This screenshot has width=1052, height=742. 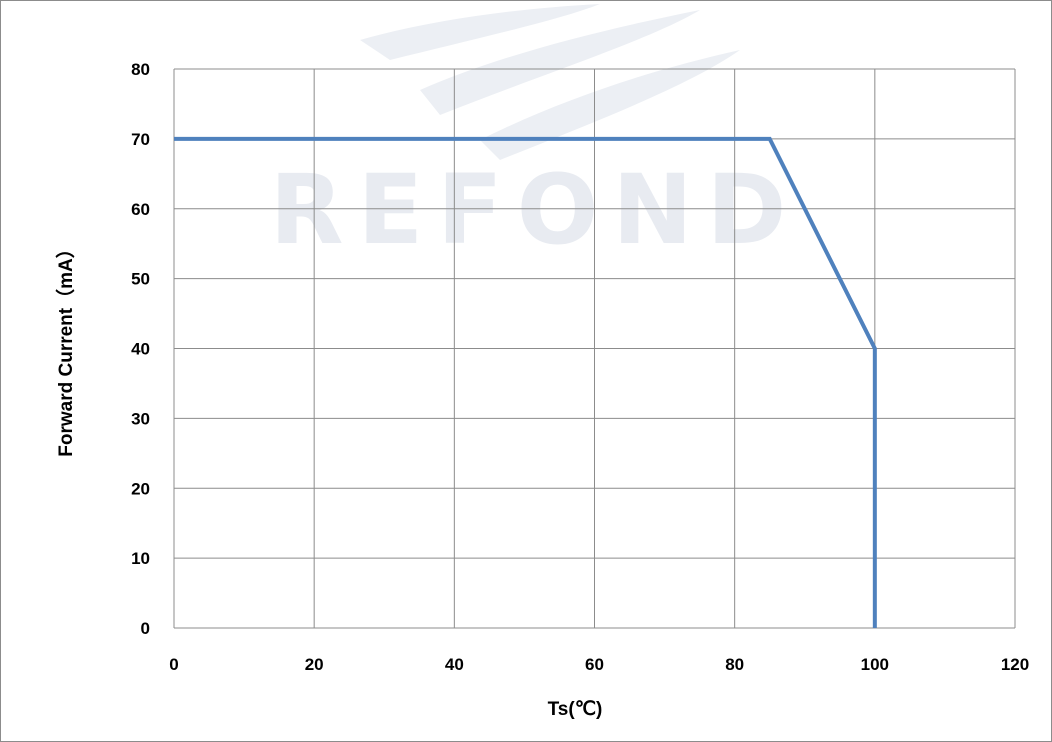 What do you see at coordinates (314, 664) in the screenshot?
I see `x-tick-label: 20` at bounding box center [314, 664].